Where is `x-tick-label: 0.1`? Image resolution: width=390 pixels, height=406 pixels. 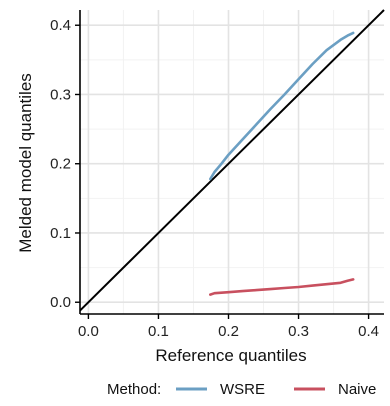
x-tick-label: 0.1 is located at coordinates (158, 331).